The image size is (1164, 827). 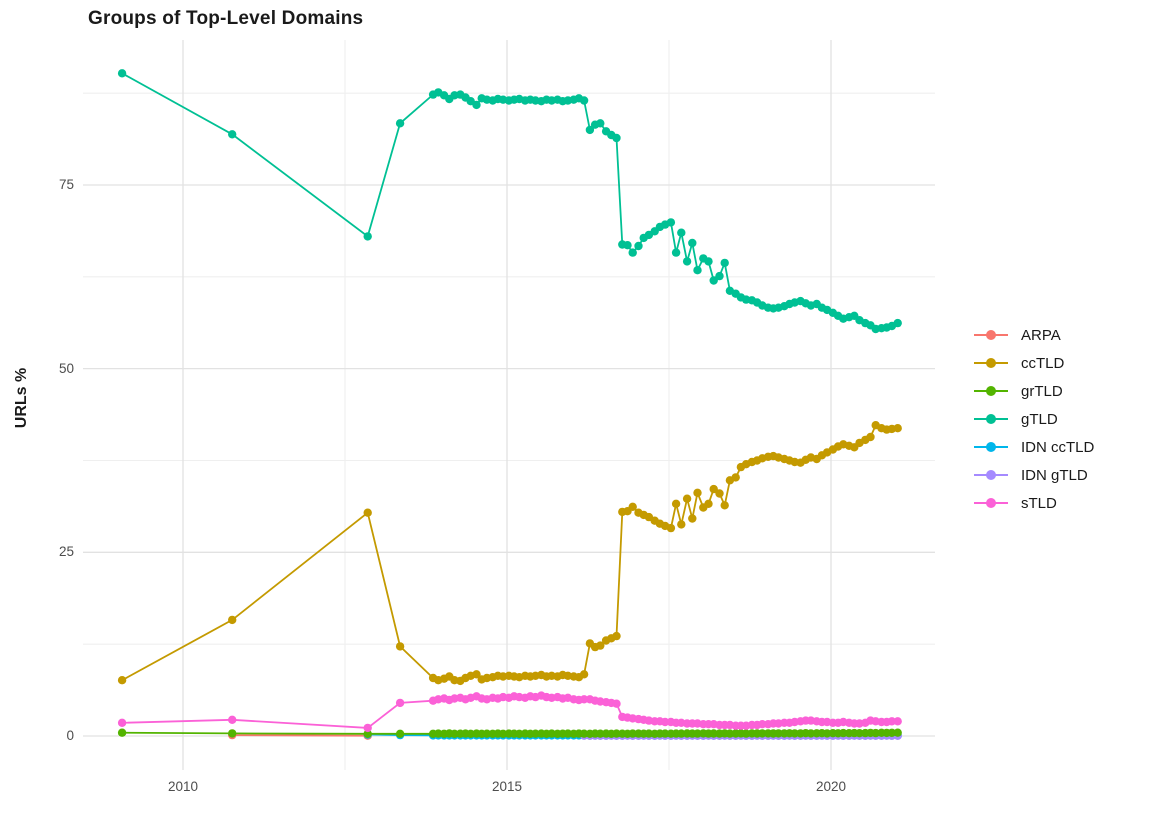 I want to click on chart-title: Groups of Top-Level Domains, so click(x=226, y=18).